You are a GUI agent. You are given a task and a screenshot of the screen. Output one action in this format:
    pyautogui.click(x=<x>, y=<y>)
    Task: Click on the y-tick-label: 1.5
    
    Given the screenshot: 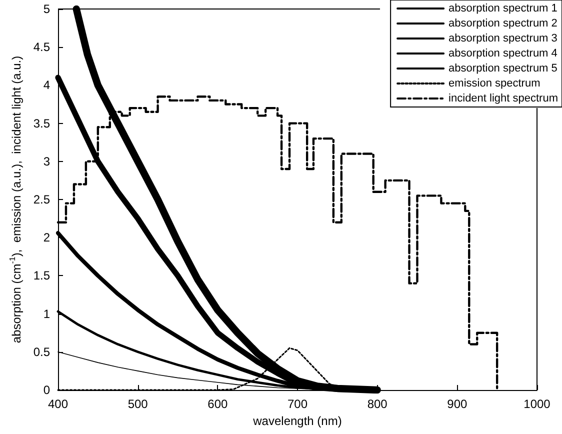 What is the action you would take?
    pyautogui.click(x=41, y=275)
    